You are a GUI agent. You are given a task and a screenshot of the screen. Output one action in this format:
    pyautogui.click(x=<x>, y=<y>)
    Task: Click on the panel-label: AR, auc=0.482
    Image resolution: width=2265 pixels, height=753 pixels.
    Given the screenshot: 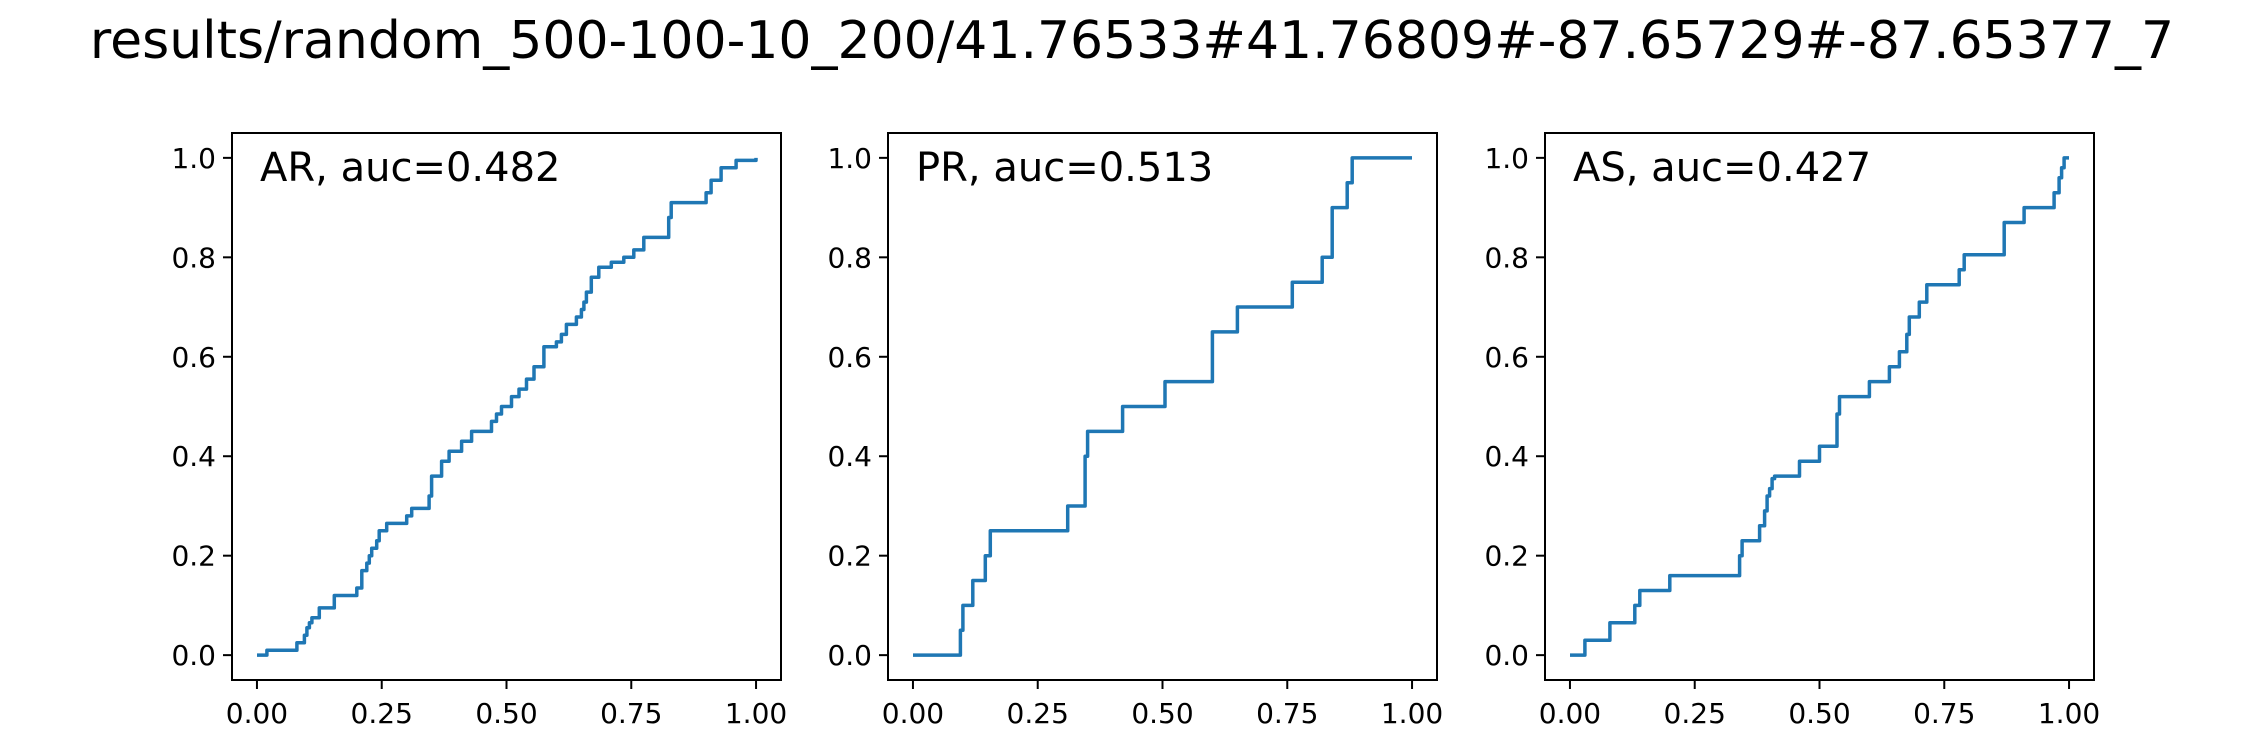 What is the action you would take?
    pyautogui.click(x=410, y=168)
    